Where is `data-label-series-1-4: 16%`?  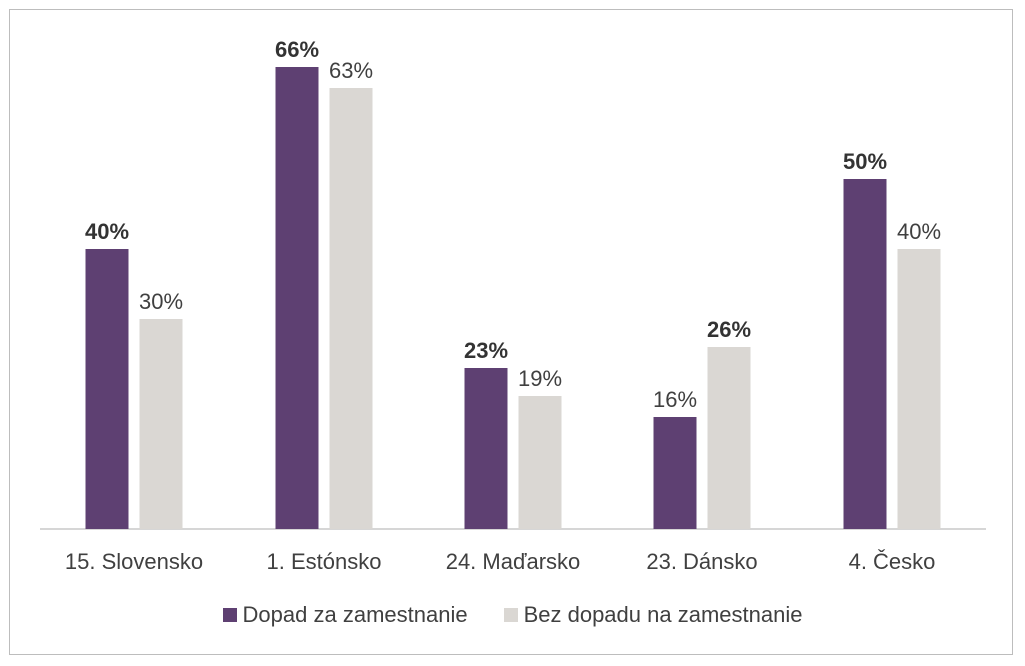
data-label-series-1-4: 16% is located at coordinates (675, 399).